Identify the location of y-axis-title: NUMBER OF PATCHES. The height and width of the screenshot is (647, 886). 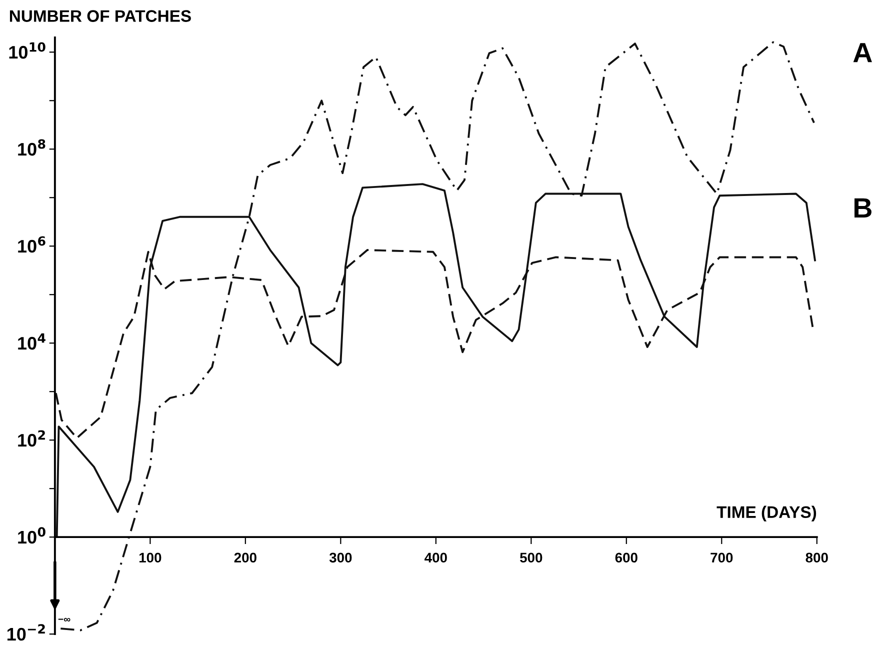
(100, 16).